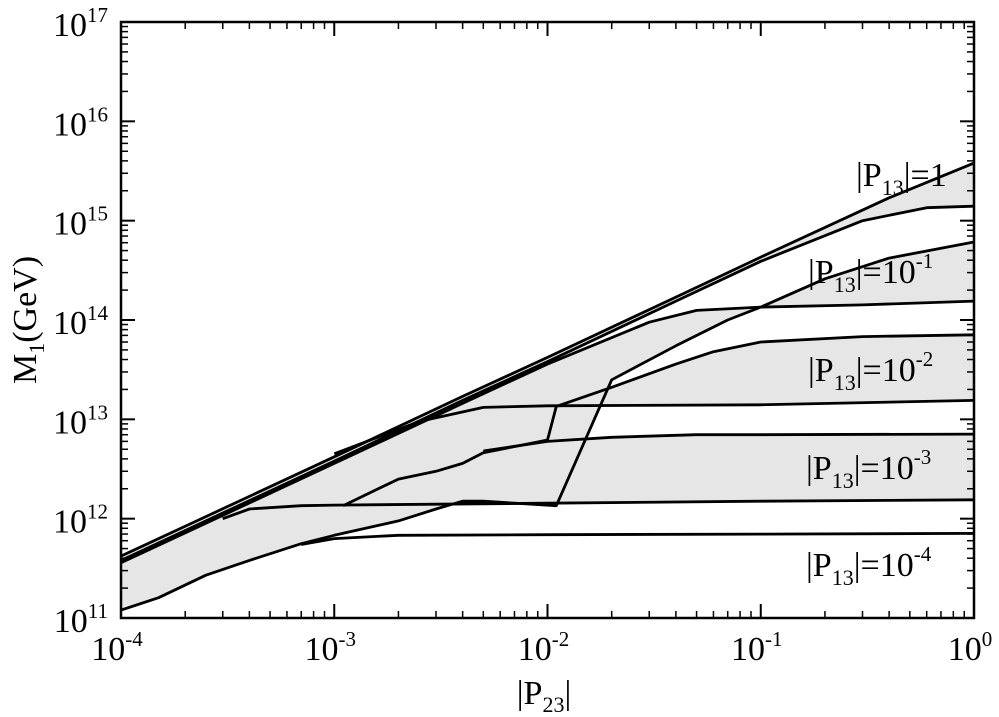 This screenshot has width=999, height=717. What do you see at coordinates (901, 178) in the screenshot?
I see `curve-label-1: |P13|=1` at bounding box center [901, 178].